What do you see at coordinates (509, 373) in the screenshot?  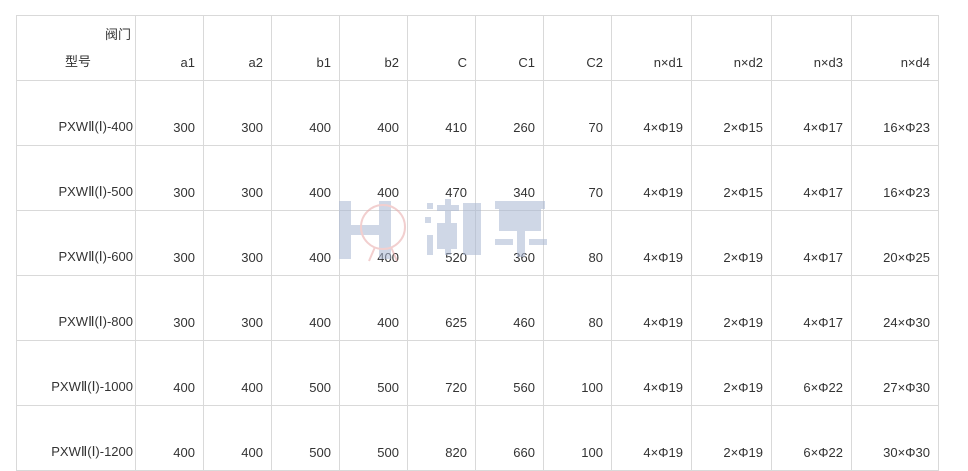 I see `value-cell: 560` at bounding box center [509, 373].